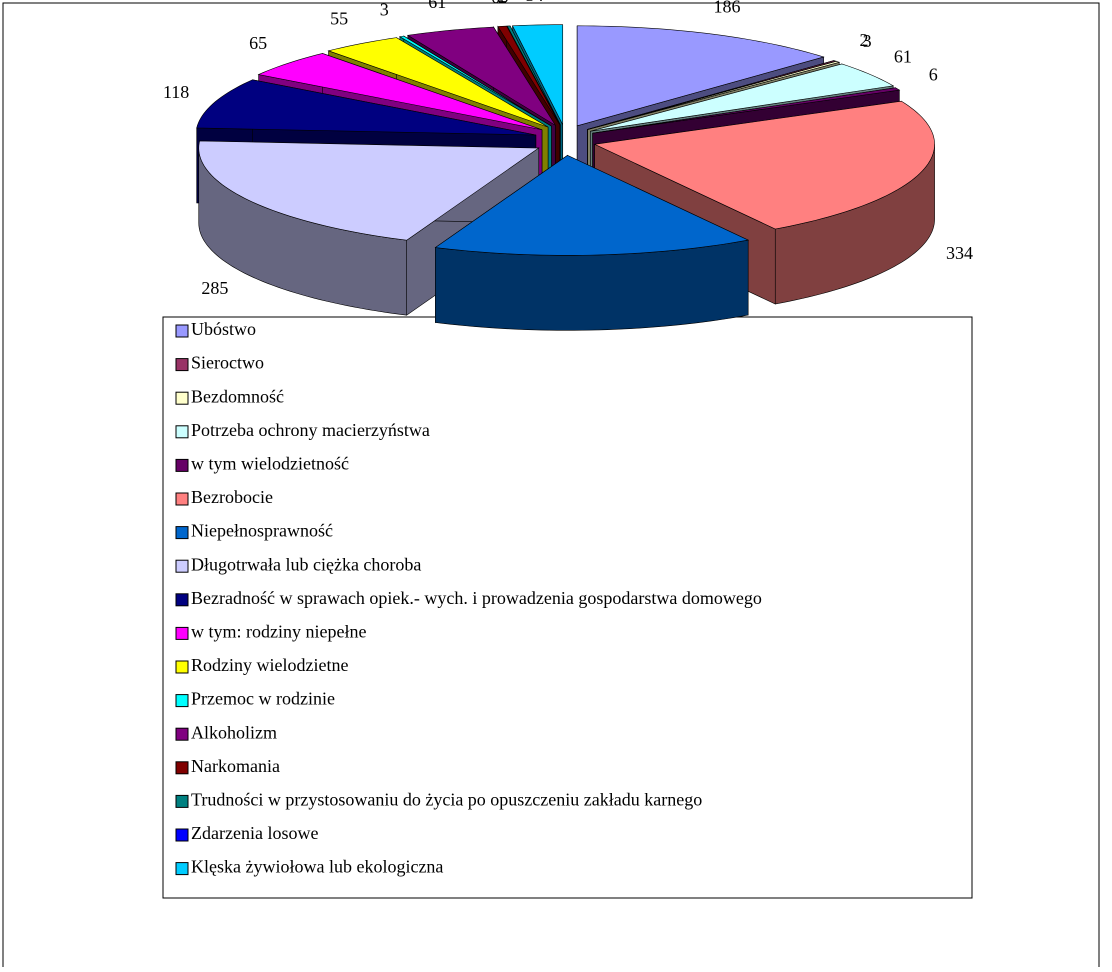 The width and height of the screenshot is (1112, 972). What do you see at coordinates (258, 43) in the screenshot?
I see `data-label: 65` at bounding box center [258, 43].